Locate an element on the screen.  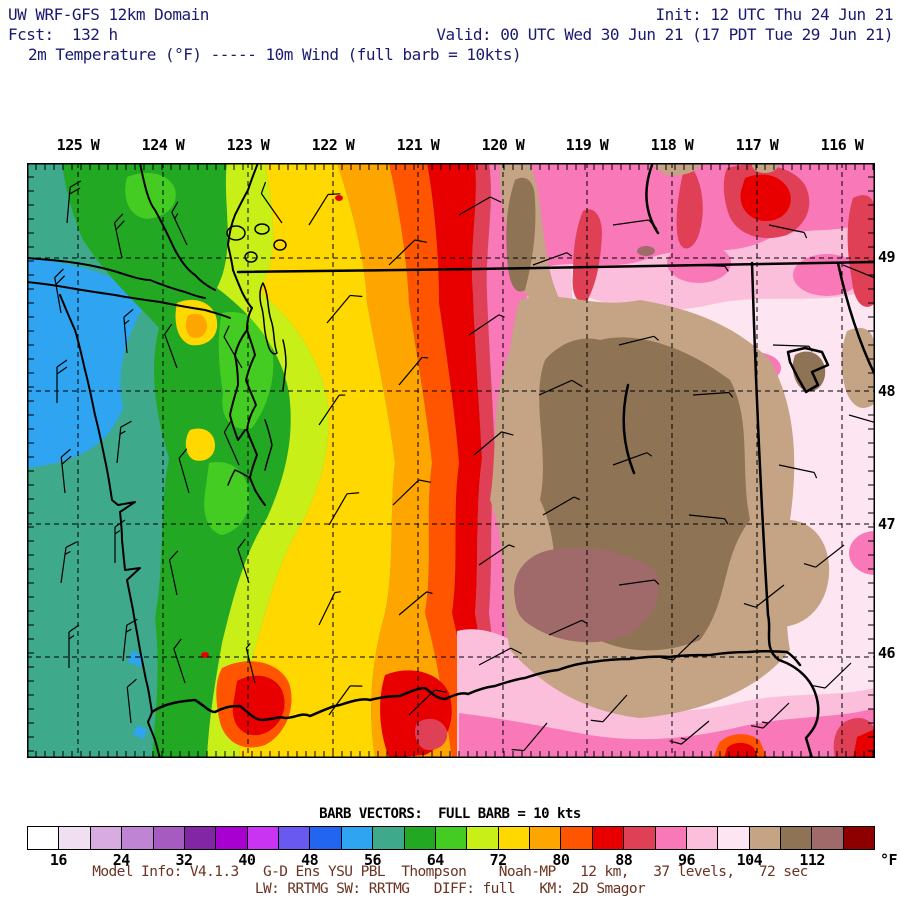
lon-label-125W: 125 W is located at coordinates (78, 145).